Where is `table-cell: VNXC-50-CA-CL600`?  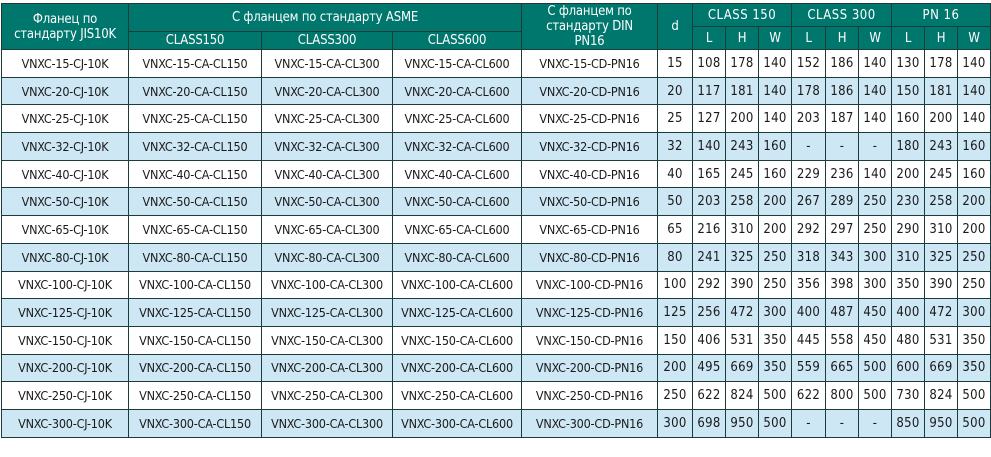
table-cell: VNXC-50-CA-CL600 is located at coordinates (457, 202).